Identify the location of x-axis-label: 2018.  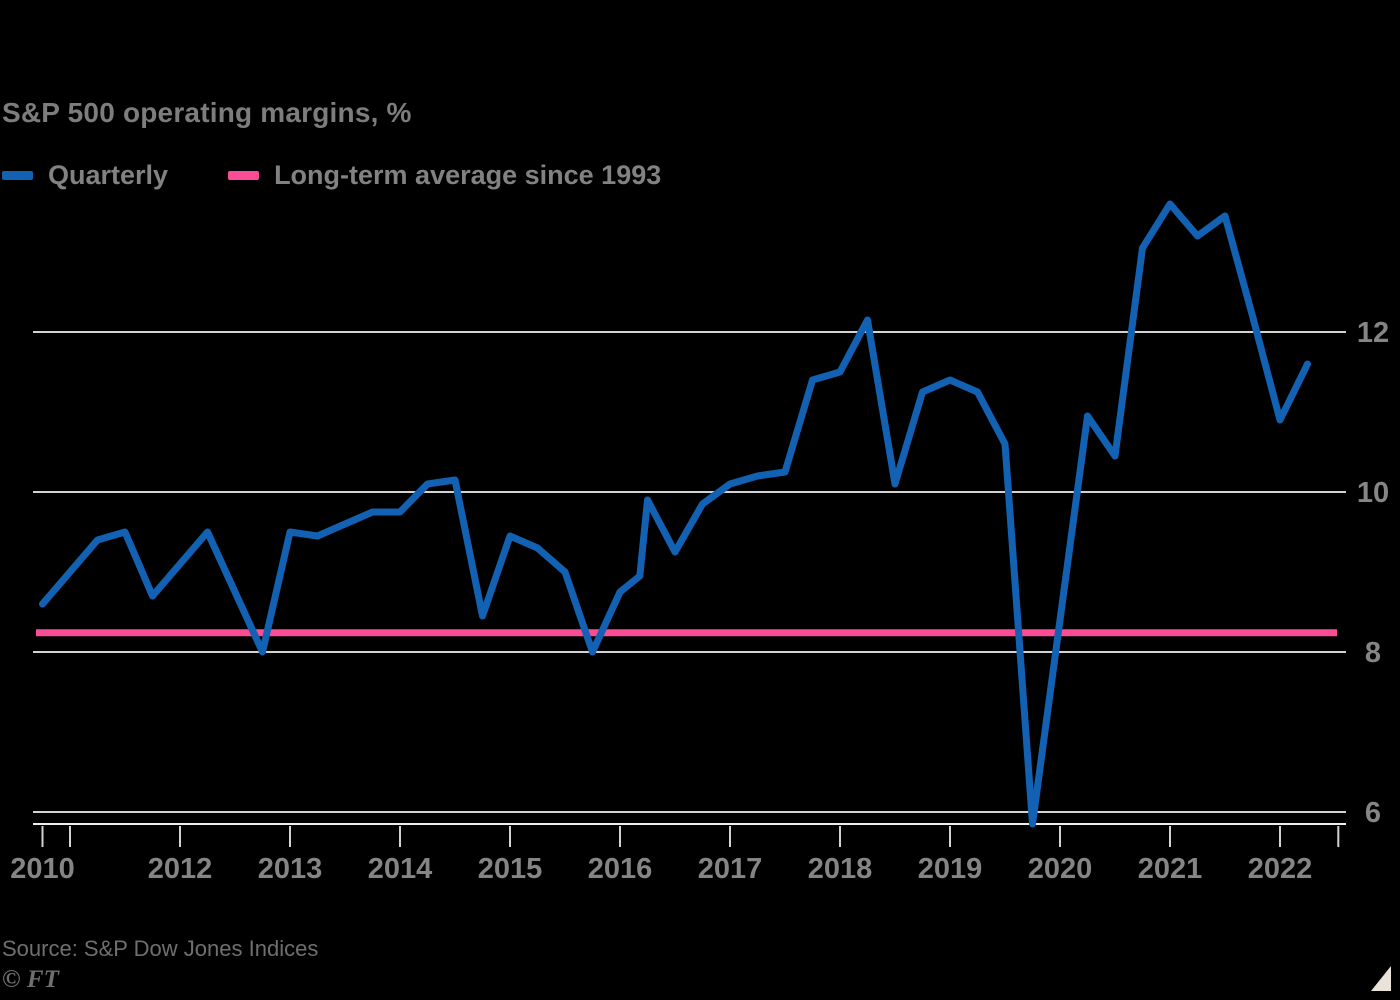
(840, 869).